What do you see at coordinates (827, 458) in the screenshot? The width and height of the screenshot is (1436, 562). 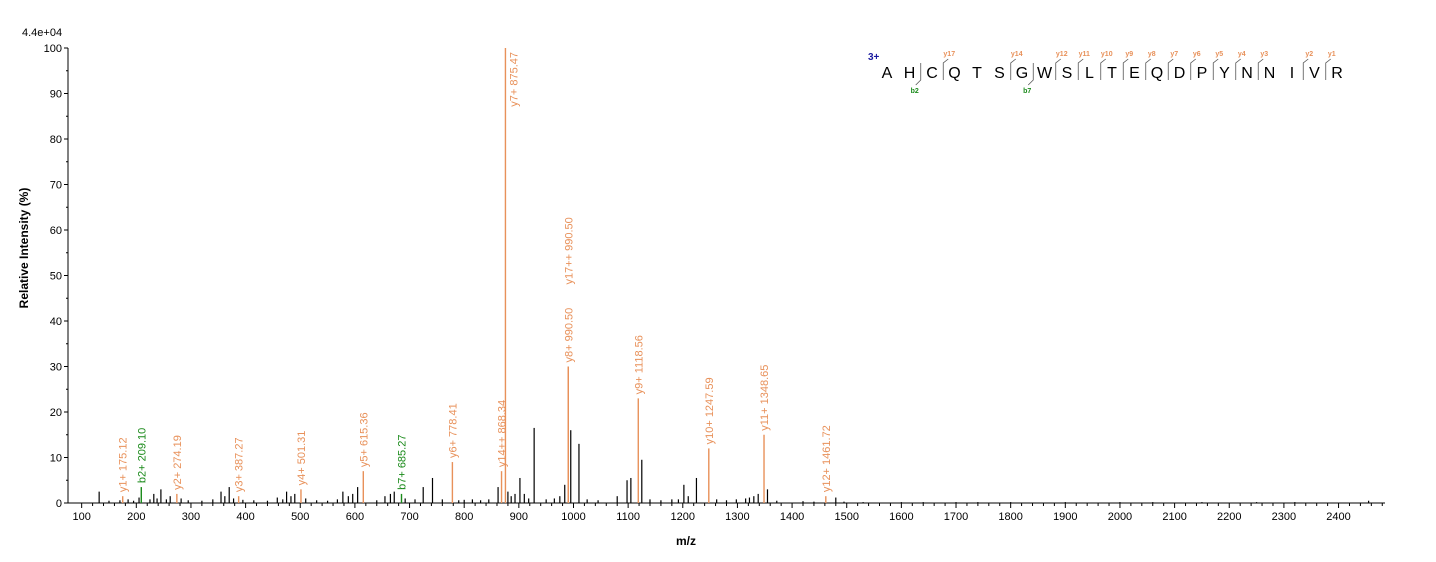 I see `peak-annotation-label: y12+ 1461.72` at bounding box center [827, 458].